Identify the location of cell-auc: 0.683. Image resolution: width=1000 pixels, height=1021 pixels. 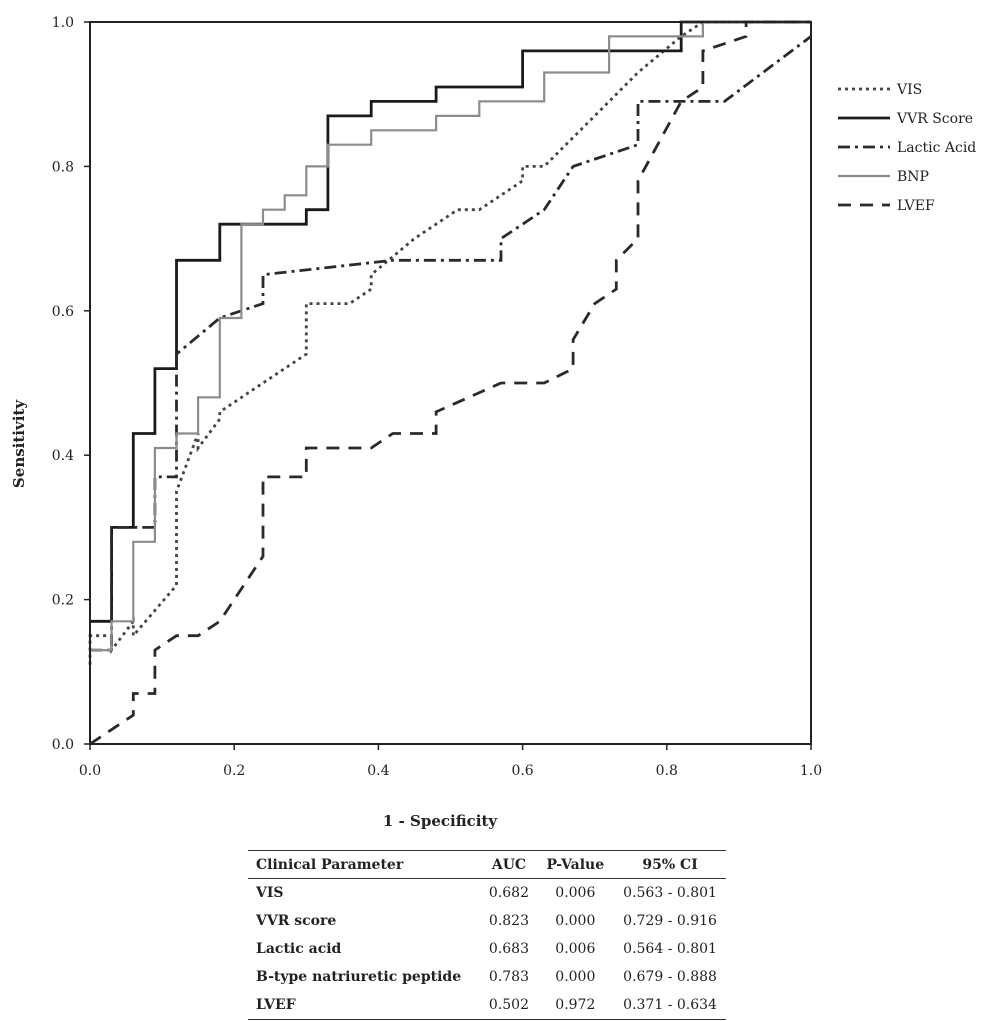
(508, 949).